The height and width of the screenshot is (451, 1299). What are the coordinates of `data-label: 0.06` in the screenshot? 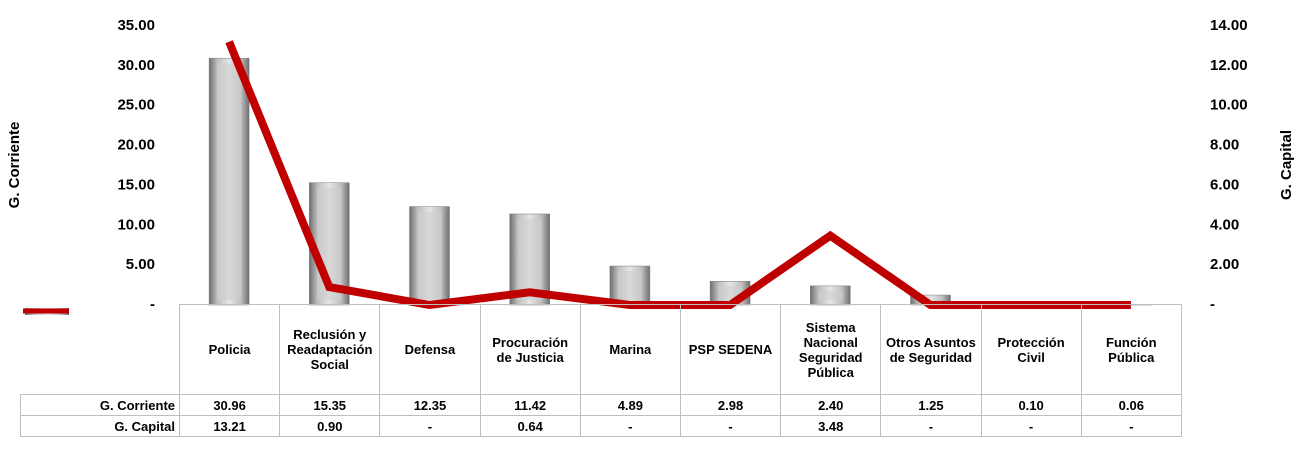 It's located at (1131, 405).